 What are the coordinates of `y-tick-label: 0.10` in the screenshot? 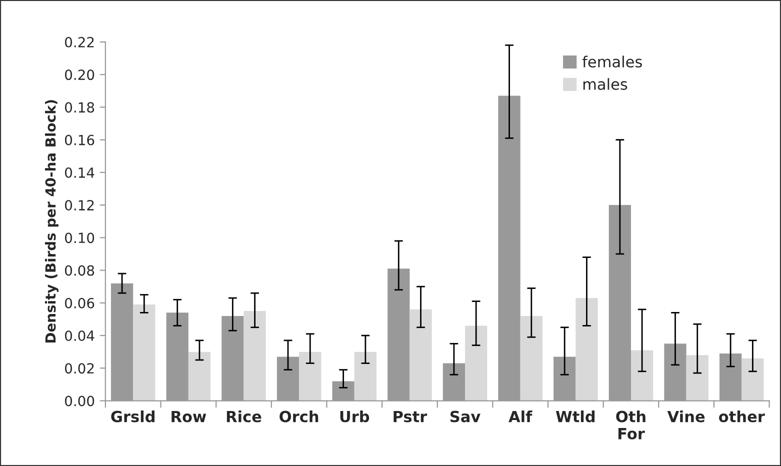 It's located at (79, 238).